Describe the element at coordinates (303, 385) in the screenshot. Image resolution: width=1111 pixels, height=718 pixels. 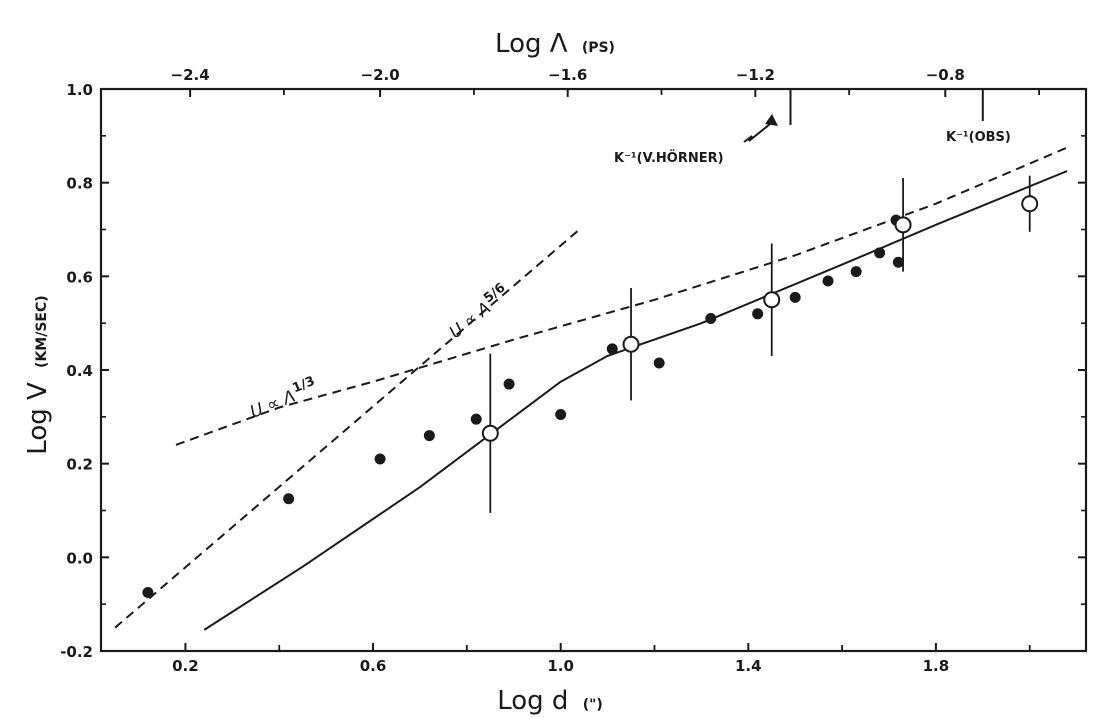
I see `annotation-shallow-exponent: 1/3` at that location.